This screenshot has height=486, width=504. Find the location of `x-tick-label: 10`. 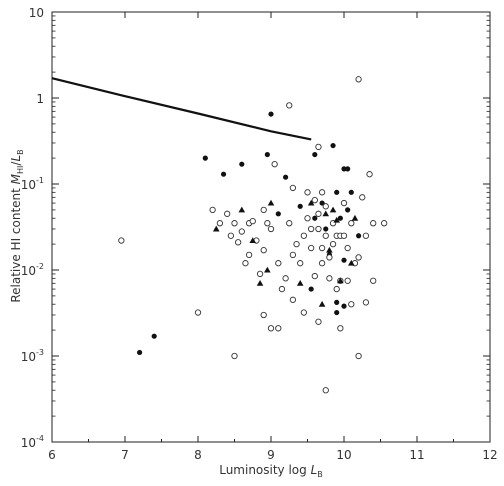

x-tick-label: 10 is located at coordinates (343, 455).